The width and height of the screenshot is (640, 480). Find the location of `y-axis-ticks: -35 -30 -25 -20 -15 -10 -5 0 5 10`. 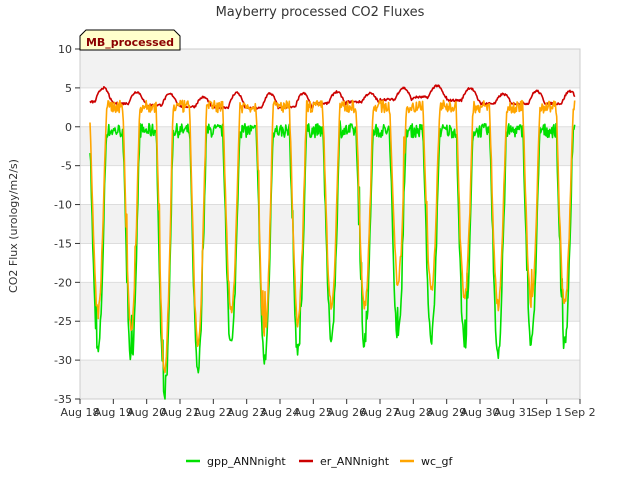

y-axis-ticks: -35 -30 -25 -20 -15 -10 -5 0 5 10 is located at coordinates (67, 224).